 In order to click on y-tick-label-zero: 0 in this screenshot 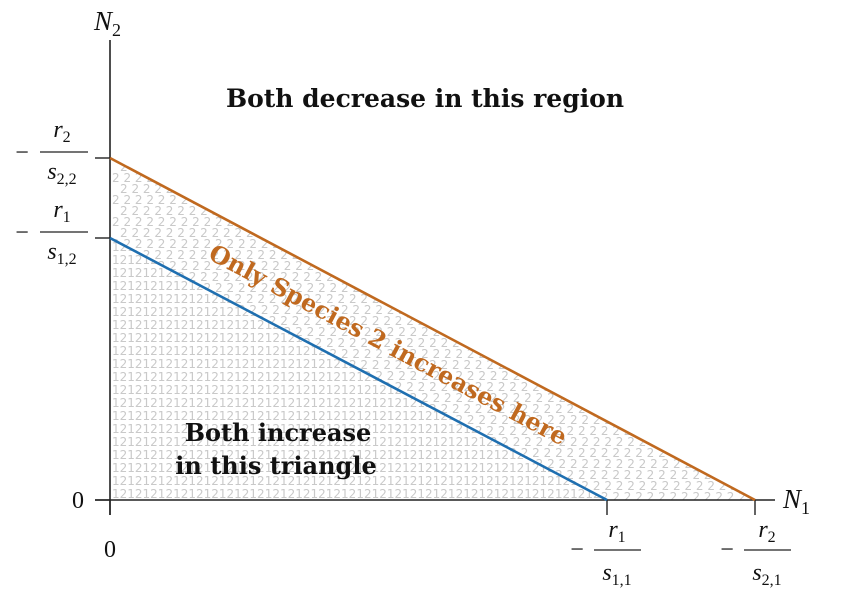, I will do `click(78, 501)`.